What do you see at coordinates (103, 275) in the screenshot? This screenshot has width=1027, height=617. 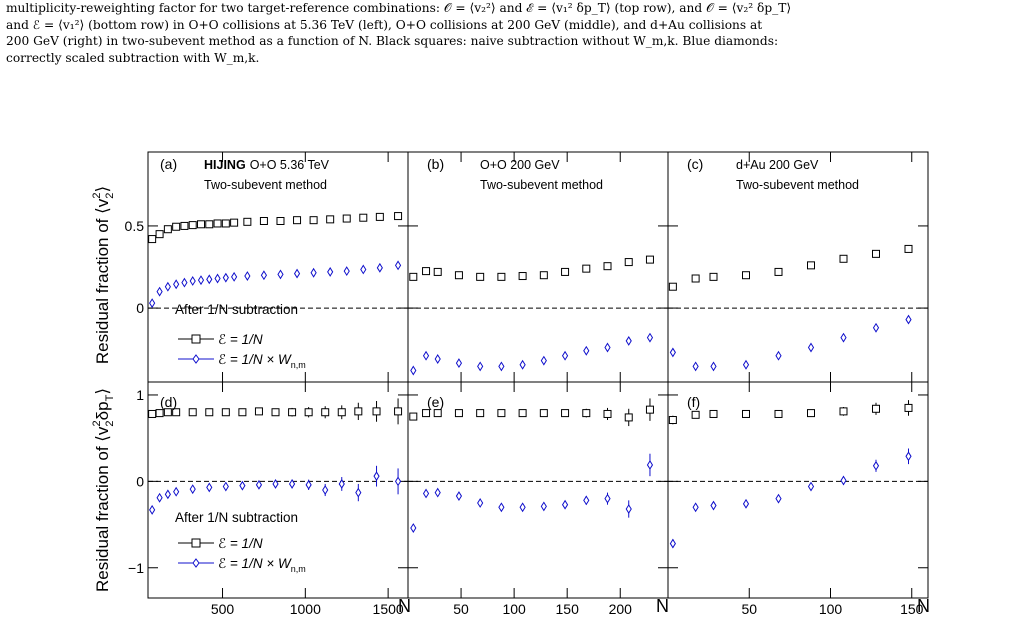 I see `top-ylabel: Residual fraction of ⟨v22⟩` at bounding box center [103, 275].